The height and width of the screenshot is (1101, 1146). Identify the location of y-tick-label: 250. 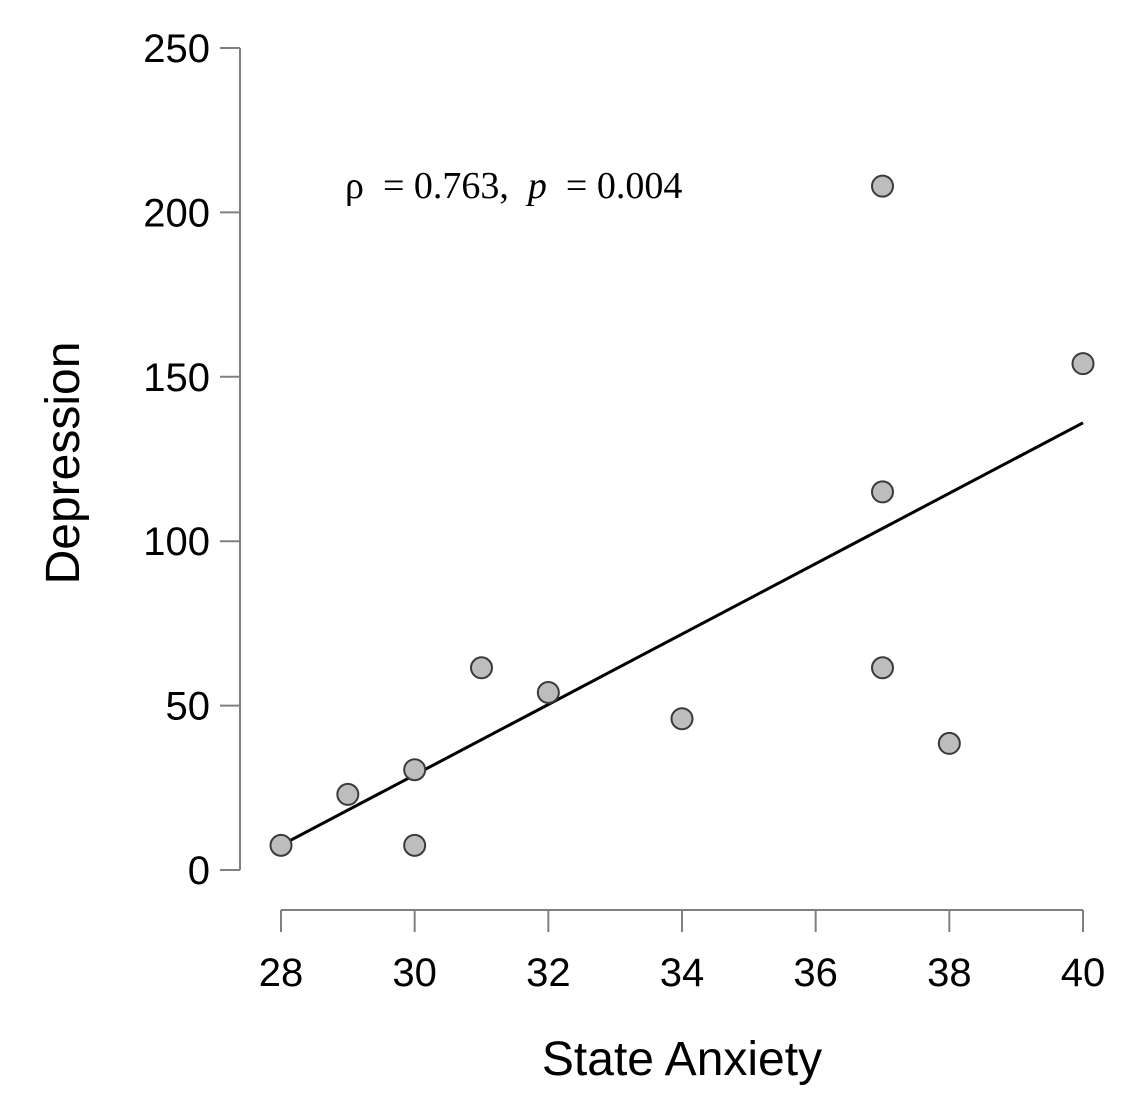
(176, 49).